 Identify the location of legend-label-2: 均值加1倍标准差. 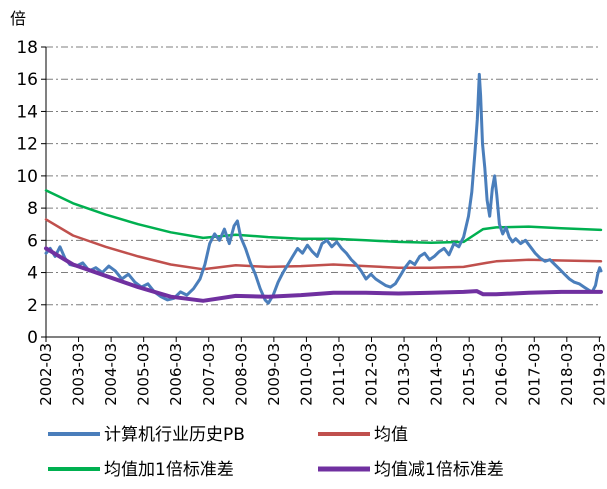
(169, 470).